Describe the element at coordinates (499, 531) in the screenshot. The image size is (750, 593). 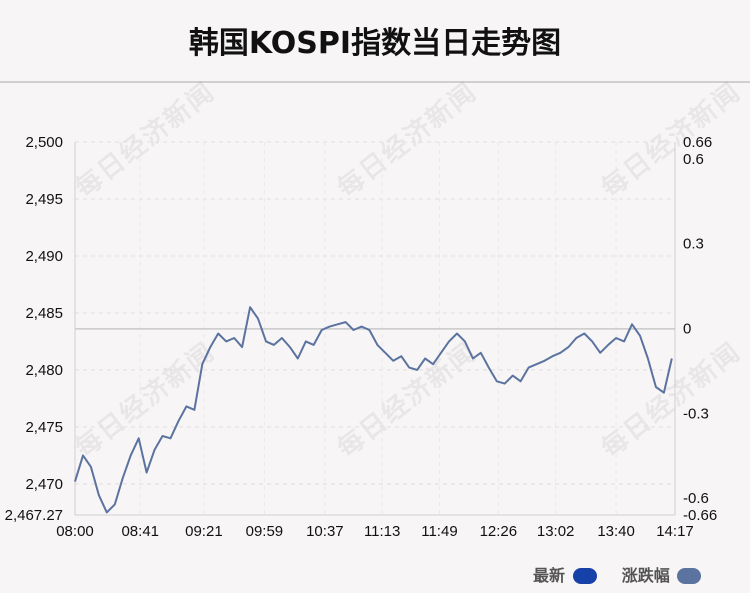
I see `x-tick-label: 12:26` at that location.